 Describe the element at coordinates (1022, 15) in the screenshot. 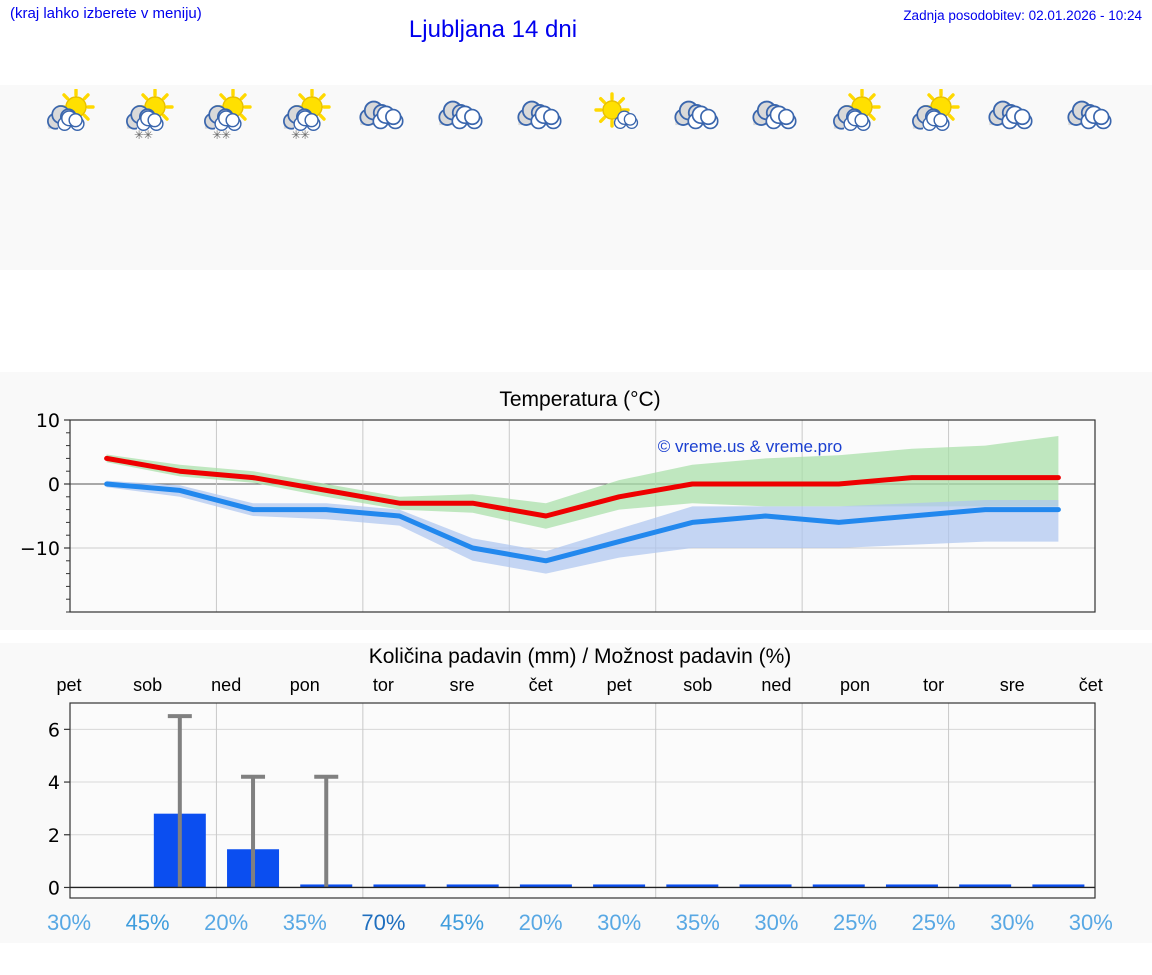

I see `last-update-text: Zadnja posodobitev: 02.01.2026 - 10:24` at that location.